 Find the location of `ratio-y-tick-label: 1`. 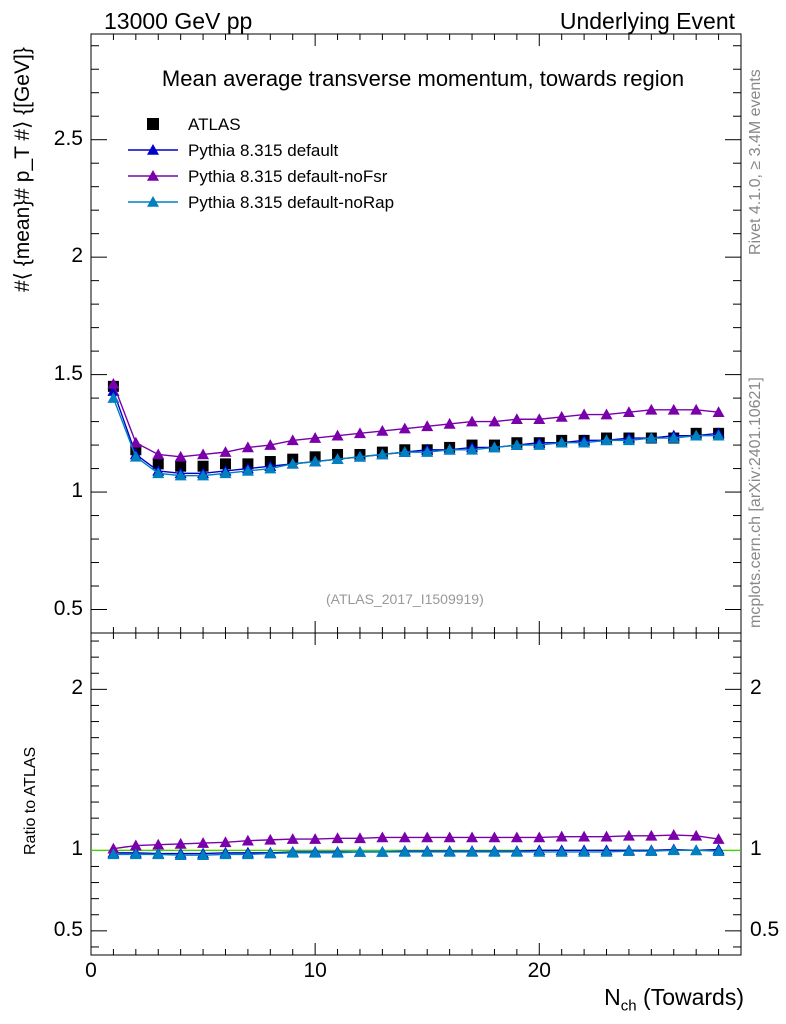

ratio-y-tick-label: 1 is located at coordinates (77, 849).